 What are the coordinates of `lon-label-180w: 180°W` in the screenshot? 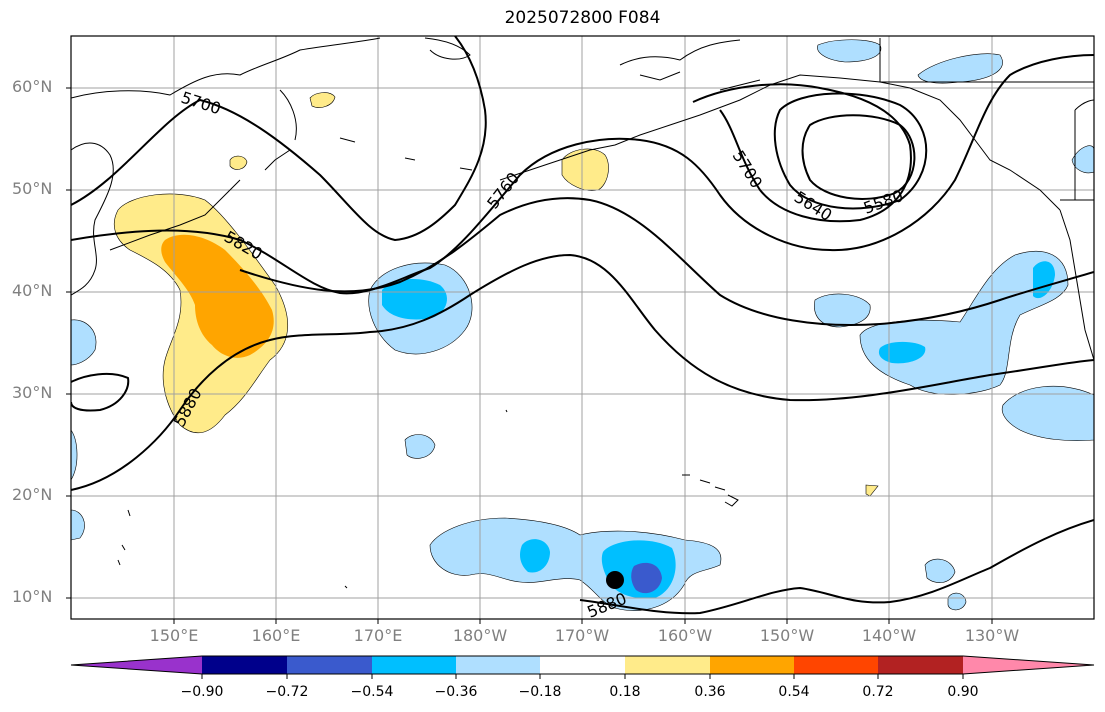 It's located at (480, 635).